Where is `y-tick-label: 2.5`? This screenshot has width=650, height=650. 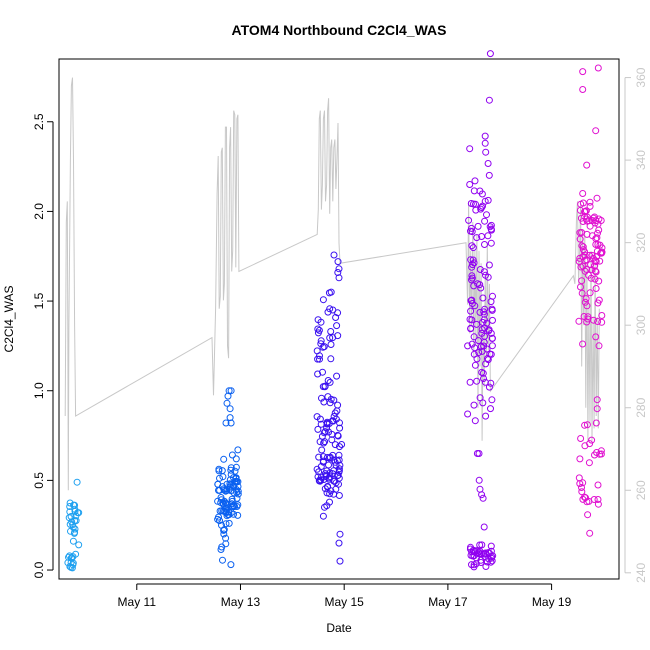 y-tick-label: 2.5 is located at coordinates (39, 121).